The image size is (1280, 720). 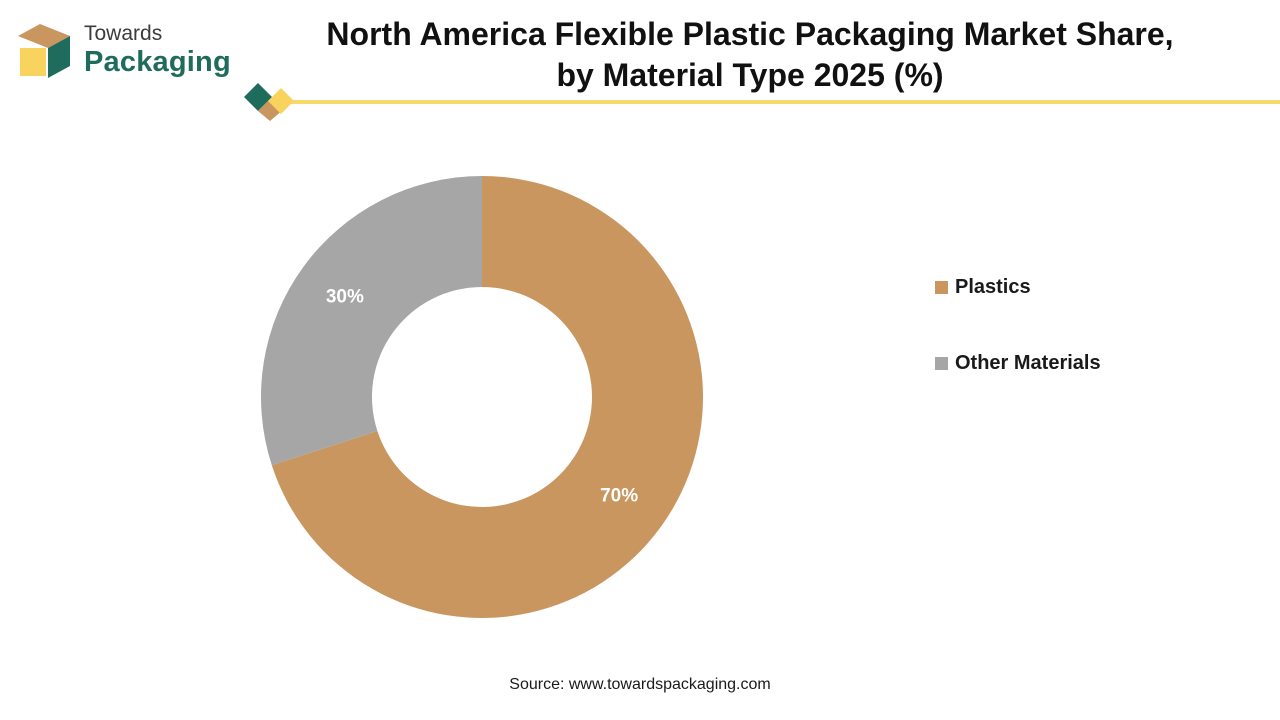 I want to click on accent-diamond-yellow-icon, so click(x=281, y=101).